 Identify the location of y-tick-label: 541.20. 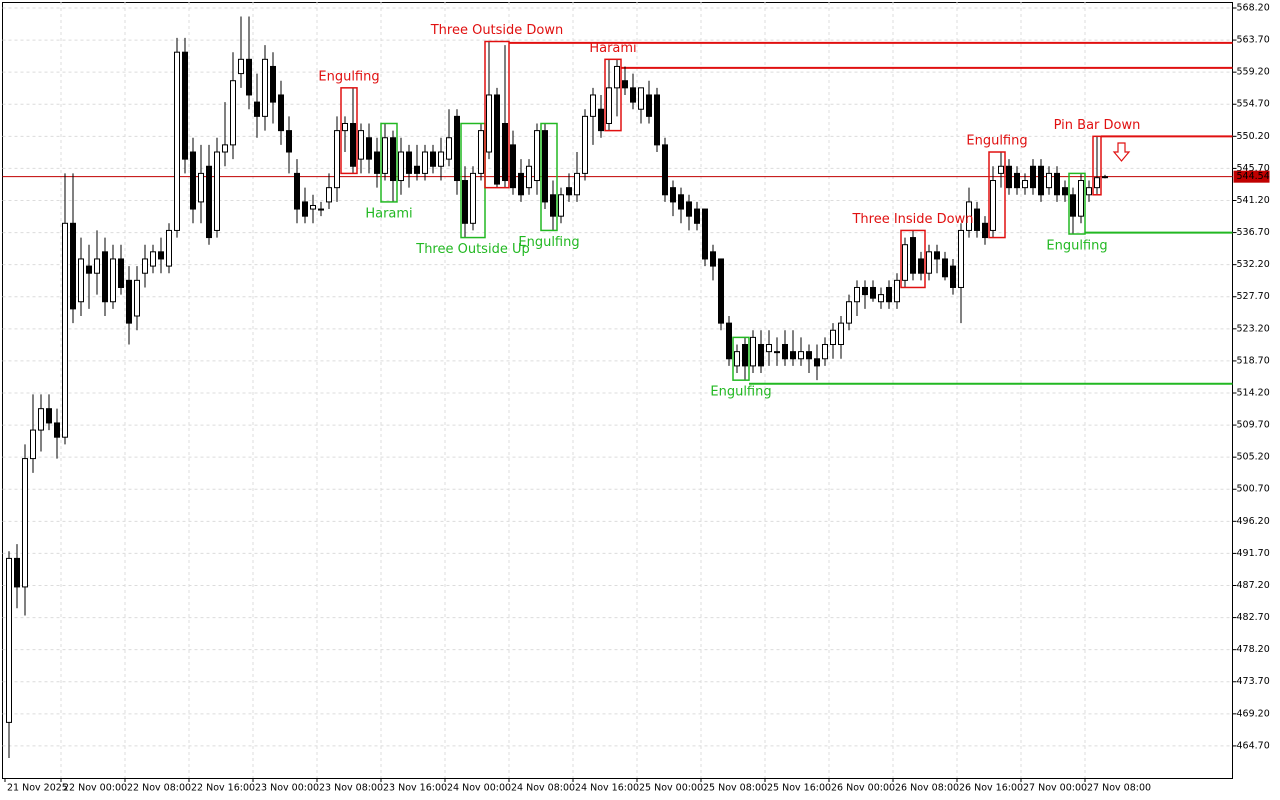
(1253, 200).